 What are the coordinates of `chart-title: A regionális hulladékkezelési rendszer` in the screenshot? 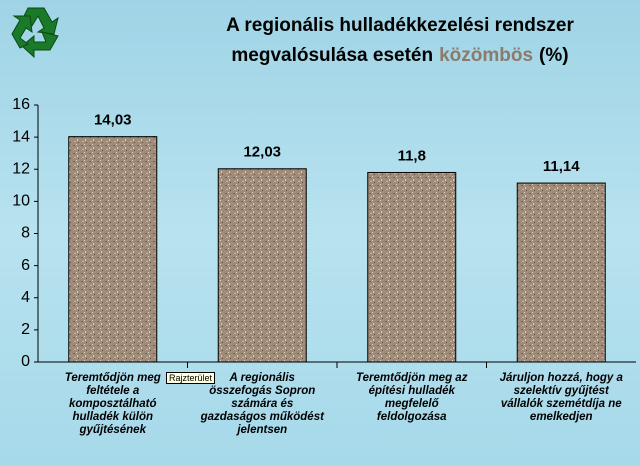 It's located at (400, 25).